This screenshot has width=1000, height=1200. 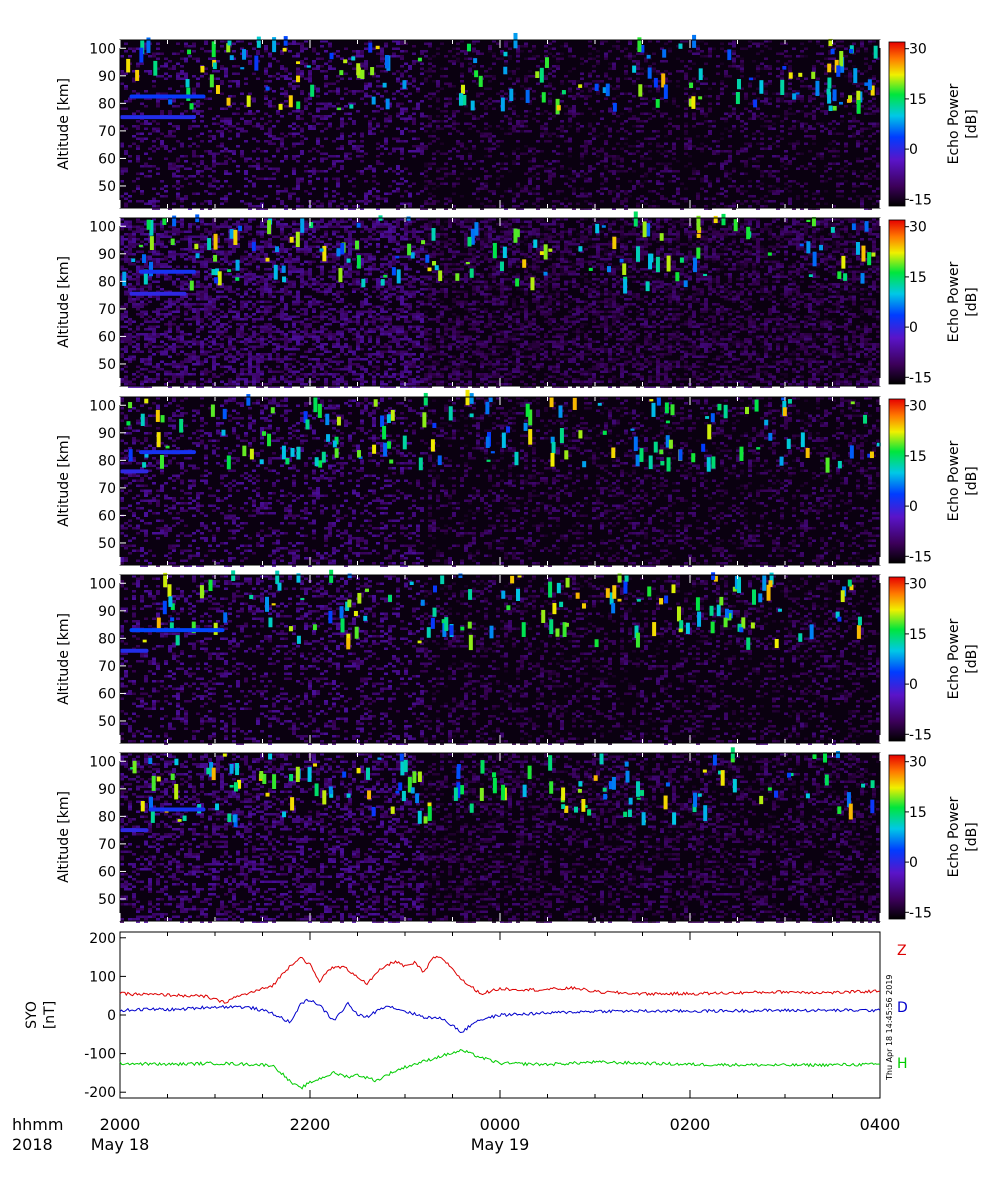 I want to click on y-tick-label: 60, so click(x=107, y=159).